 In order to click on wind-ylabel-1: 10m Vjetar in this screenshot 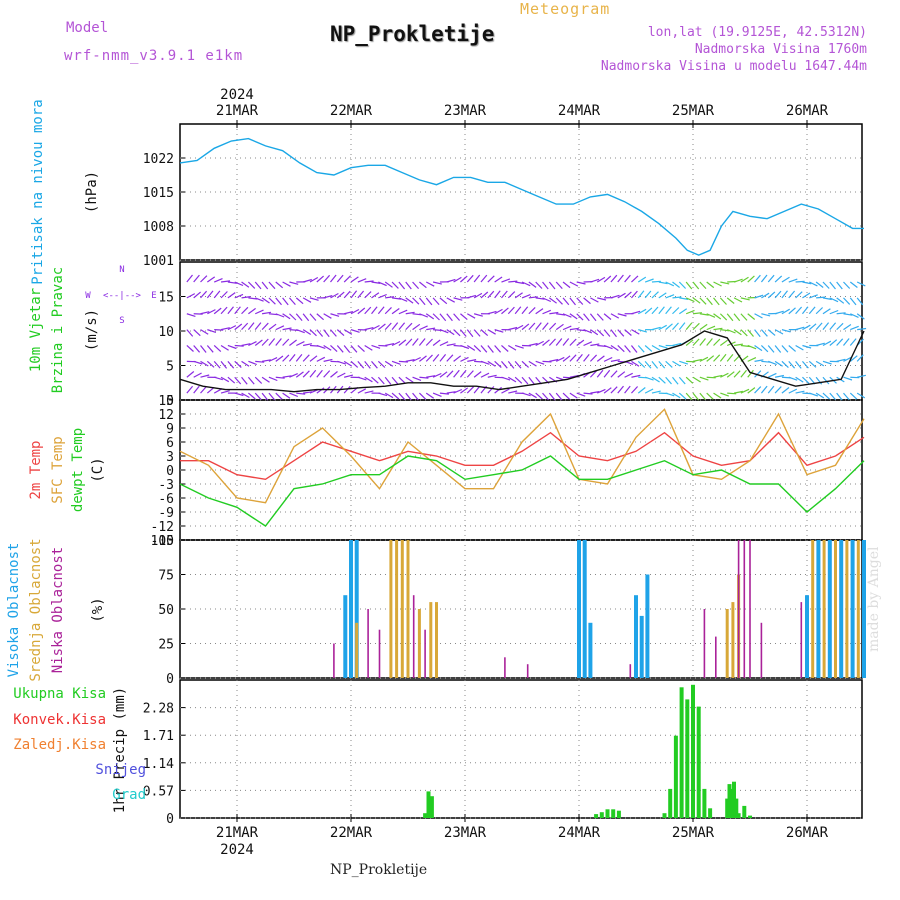, I will do `click(36, 330)`.